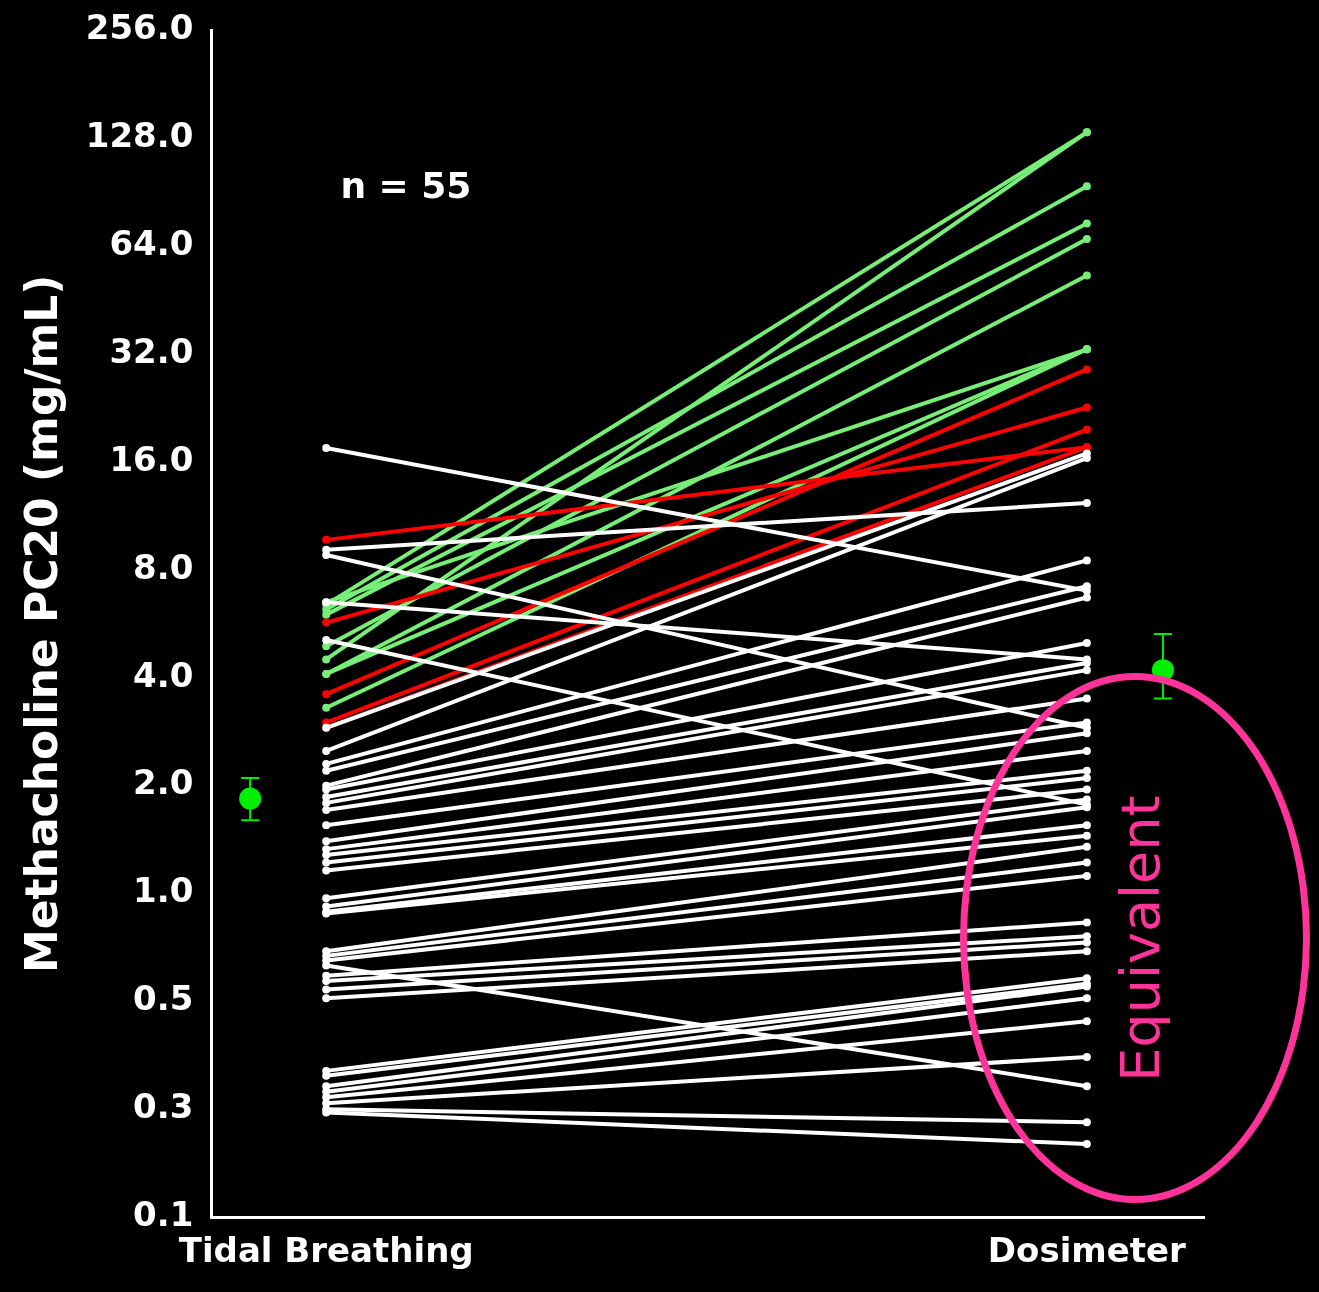 The image size is (1319, 1292). What do you see at coordinates (1087, 1250) in the screenshot?
I see `x-tick-label: Dosimeter` at bounding box center [1087, 1250].